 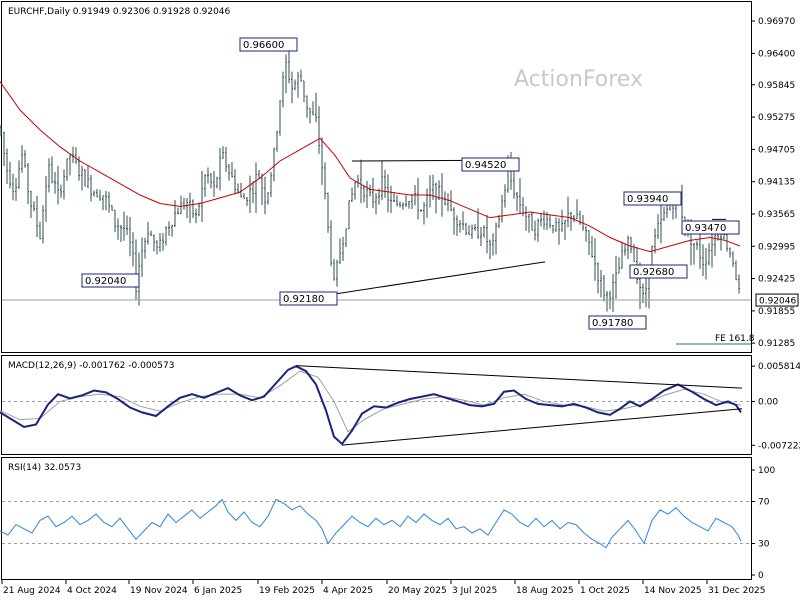 What do you see at coordinates (776, 150) in the screenshot?
I see `price-tick-label-4: 0.94705` at bounding box center [776, 150].